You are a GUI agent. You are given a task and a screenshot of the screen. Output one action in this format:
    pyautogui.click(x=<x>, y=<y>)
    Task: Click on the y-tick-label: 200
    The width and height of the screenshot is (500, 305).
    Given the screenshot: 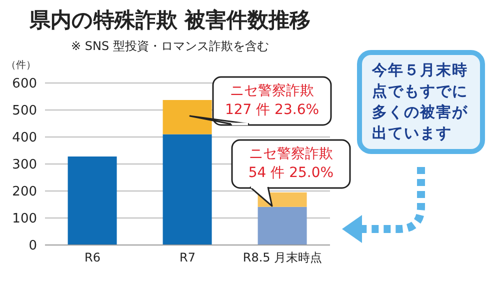 What is the action you would take?
    pyautogui.click(x=24, y=192)
    